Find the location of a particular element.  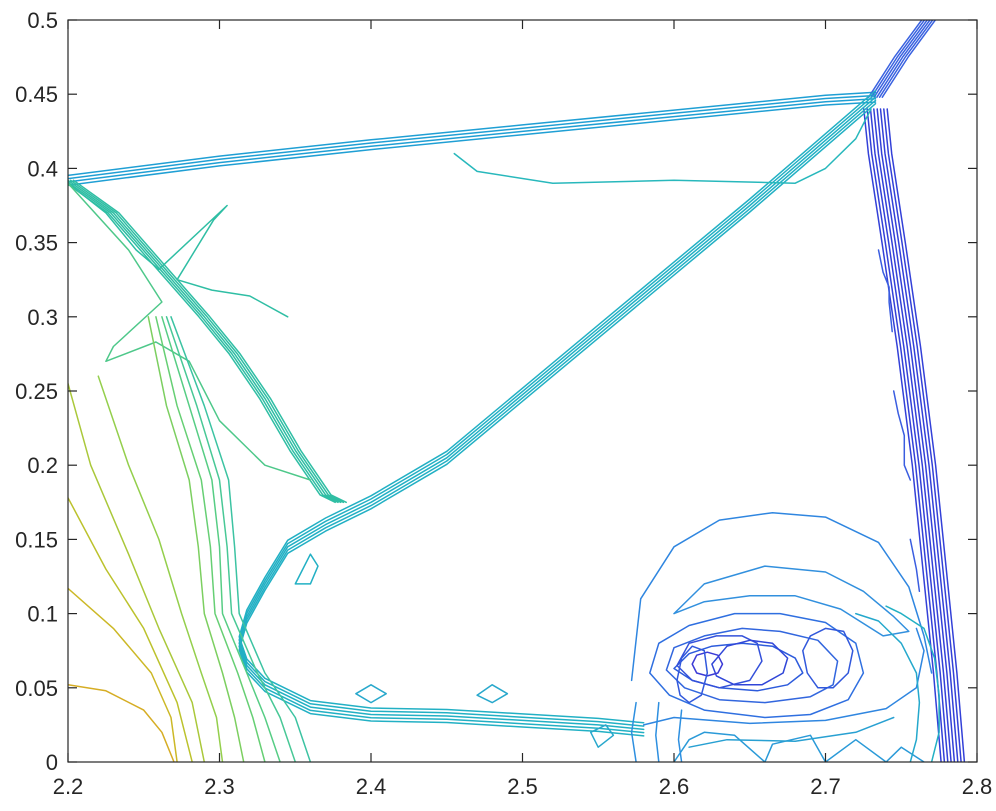

y-tick-labels: 0 0.05 0.1 0.15 0.2 0.25 0.3 0.35 0.4 0.45 0.5 is located at coordinates (36, 391).